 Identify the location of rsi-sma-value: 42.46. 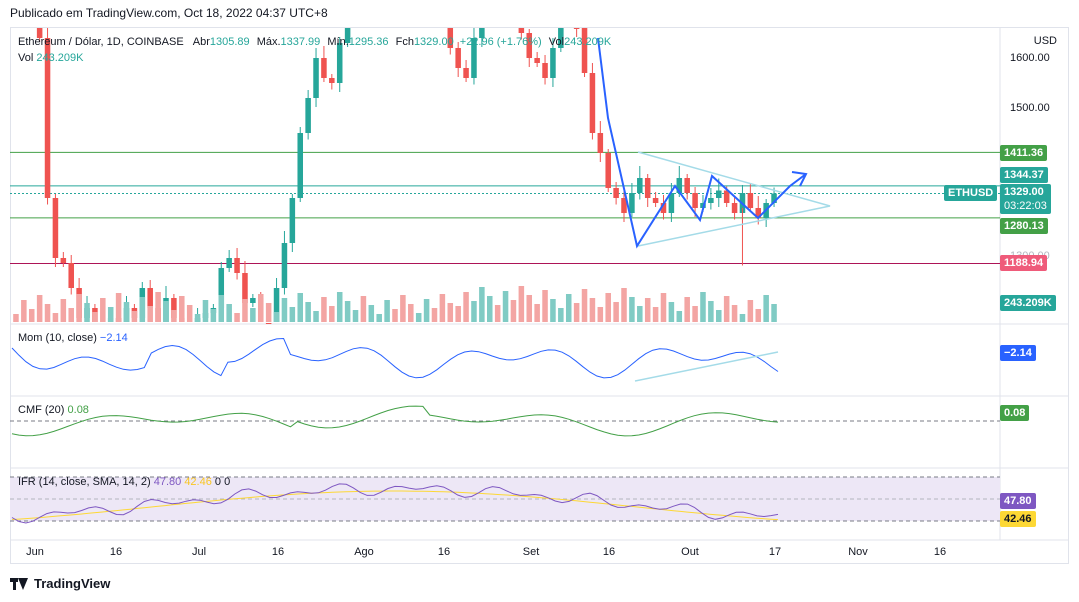
(198, 482).